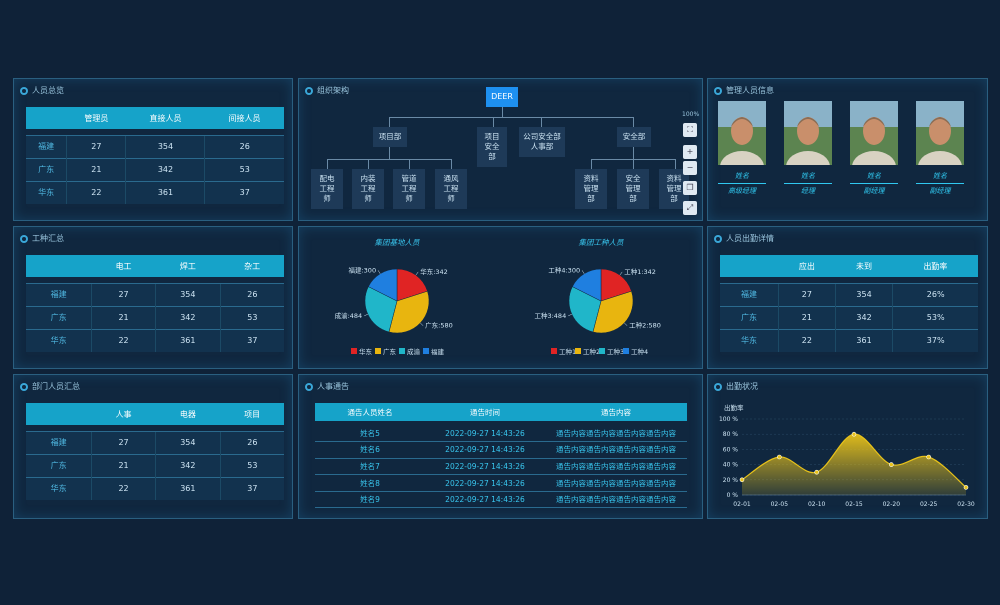 Image resolution: width=1000 pixels, height=605 pixels. I want to click on legend-label: 工种4, so click(639, 351).